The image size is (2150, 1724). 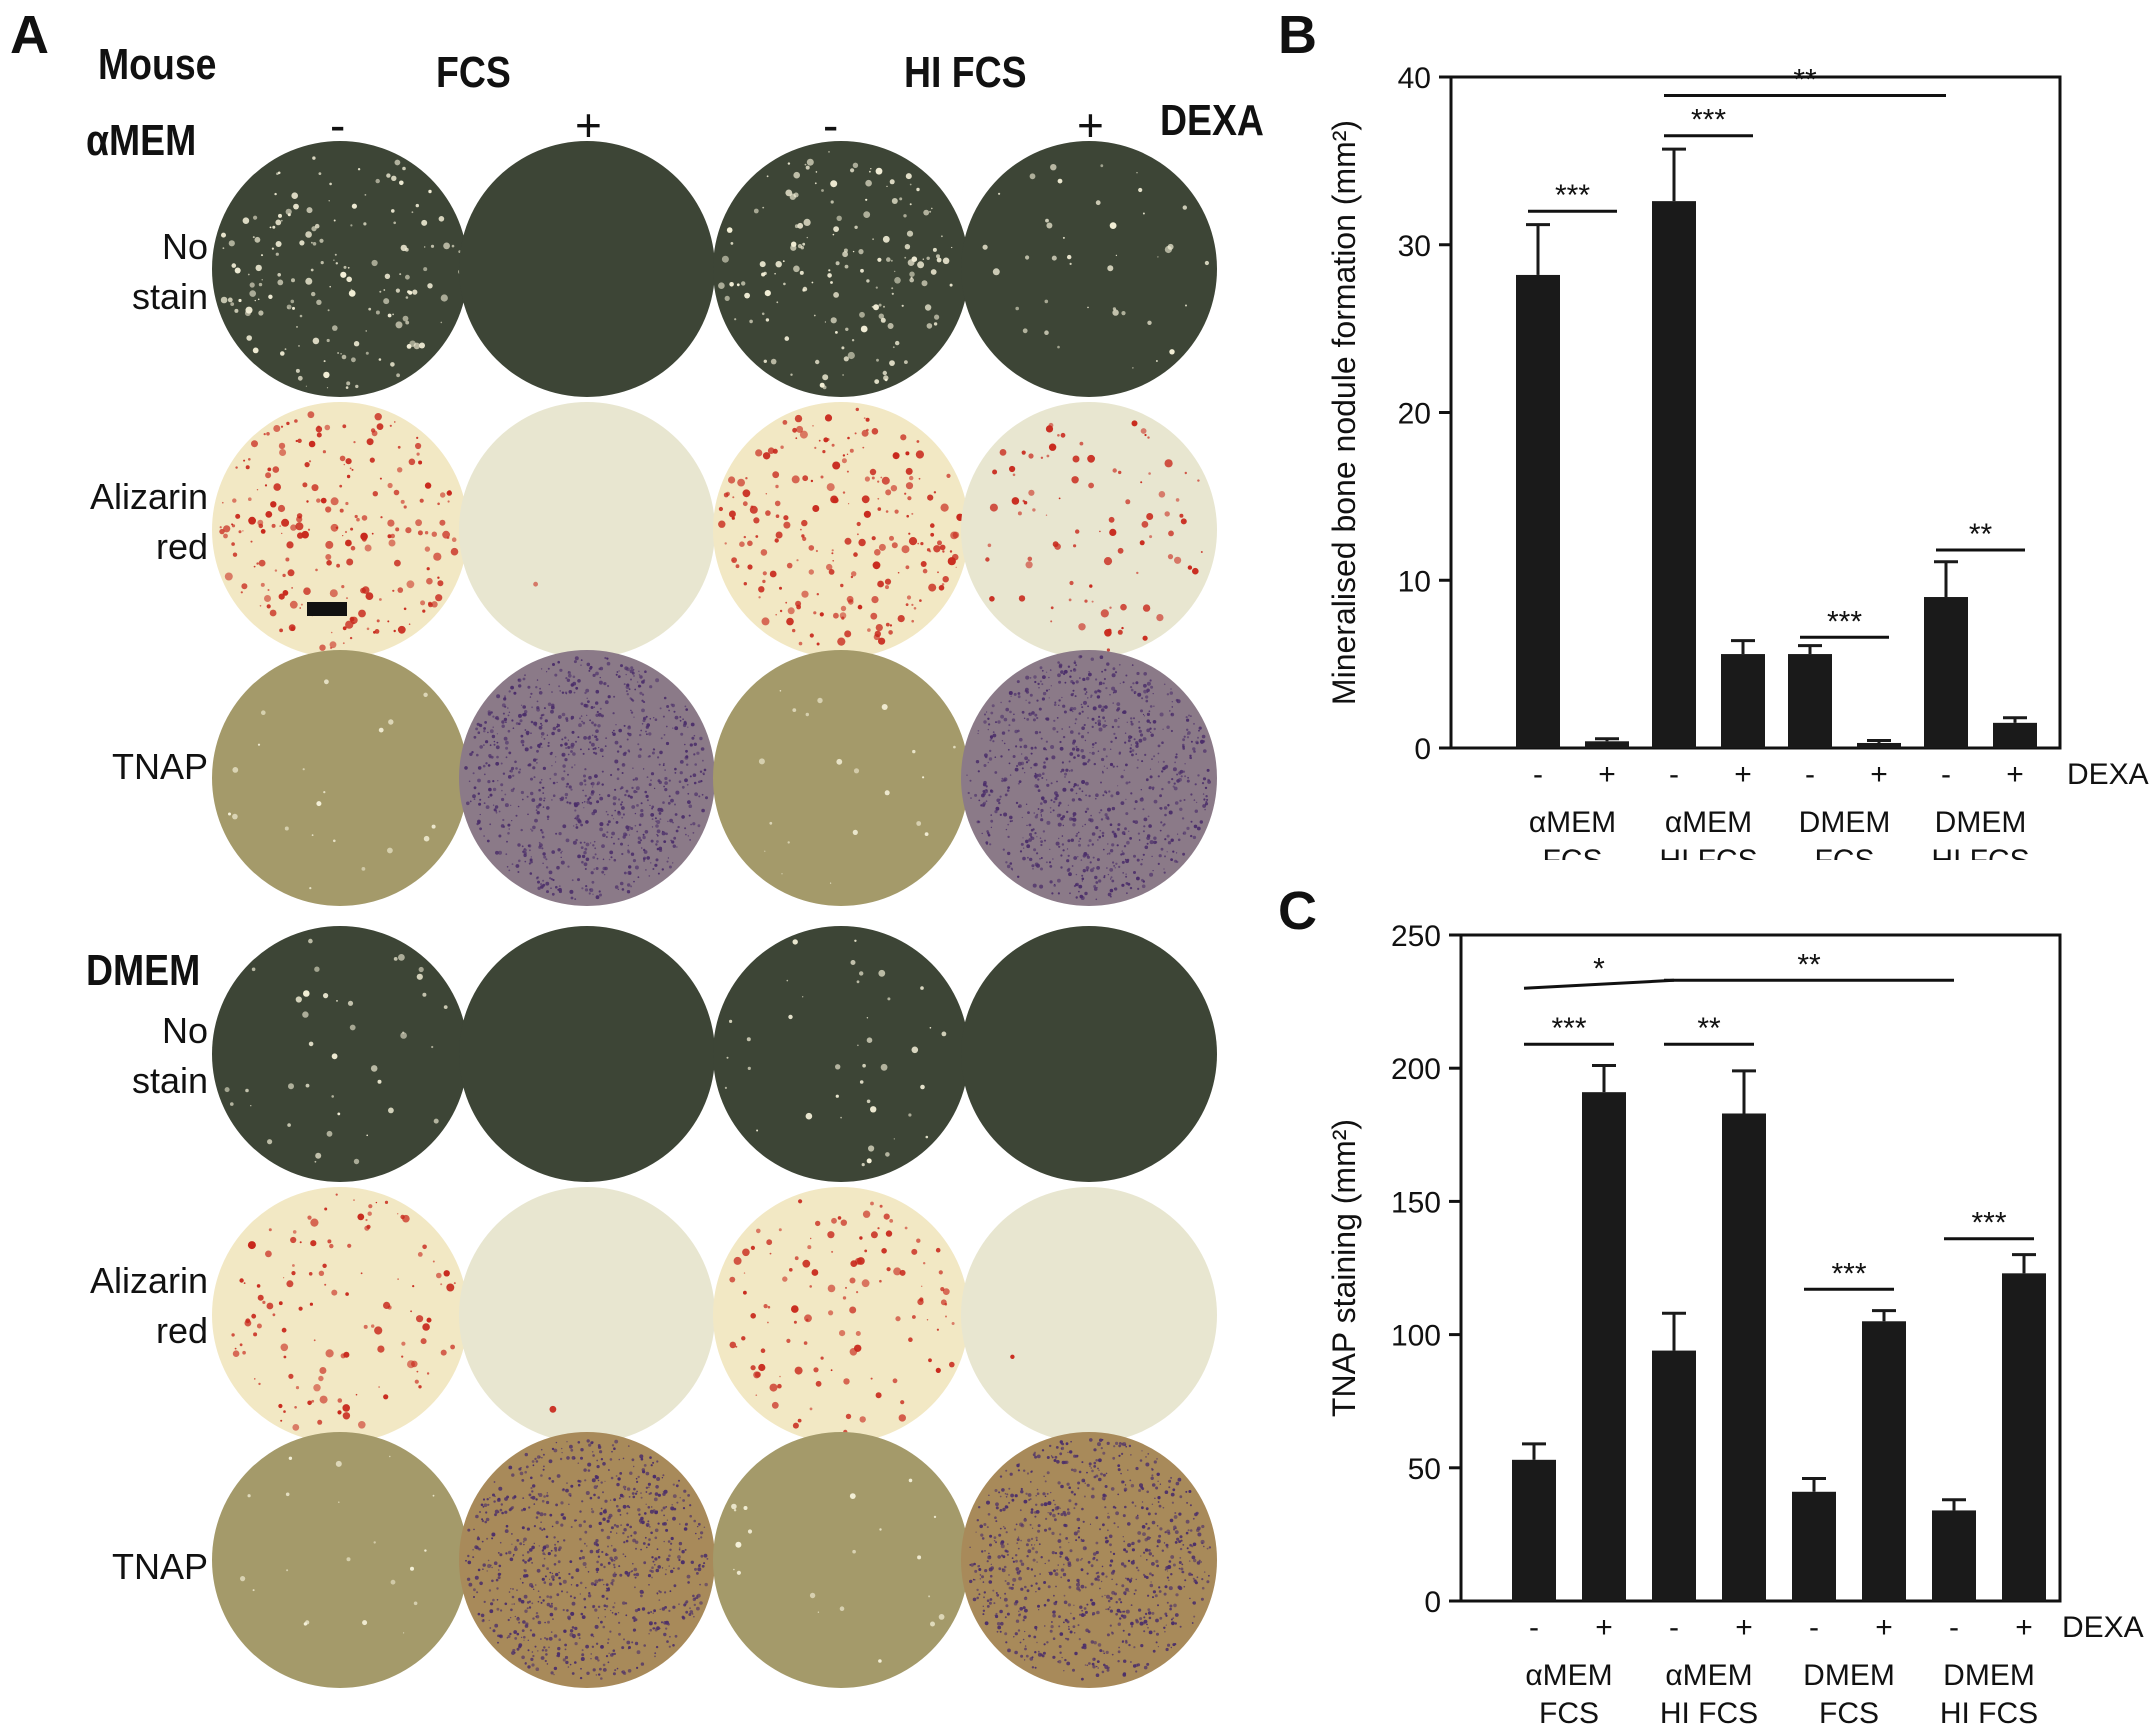 What do you see at coordinates (159, 1566) in the screenshot?
I see `row-label-line: TNAP` at bounding box center [159, 1566].